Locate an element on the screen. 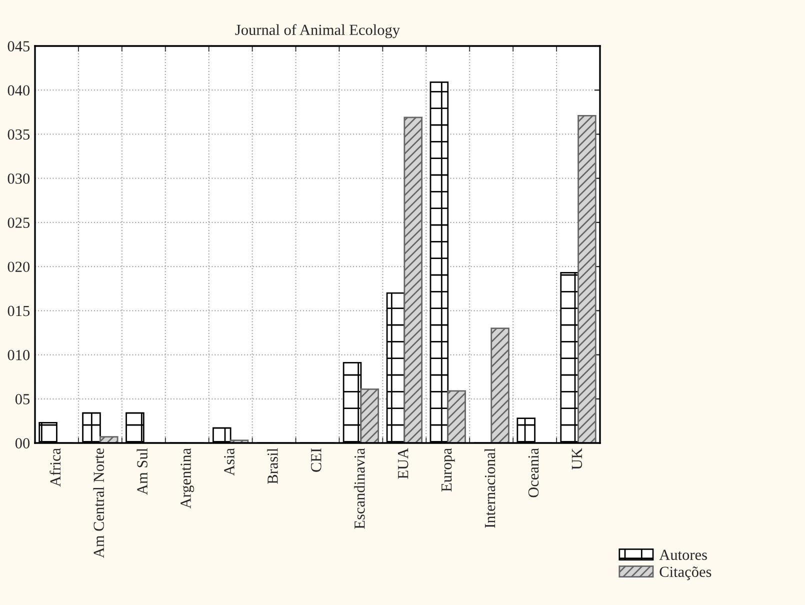 This screenshot has height=605, width=805. y-tick-label: 015 is located at coordinates (19, 311).